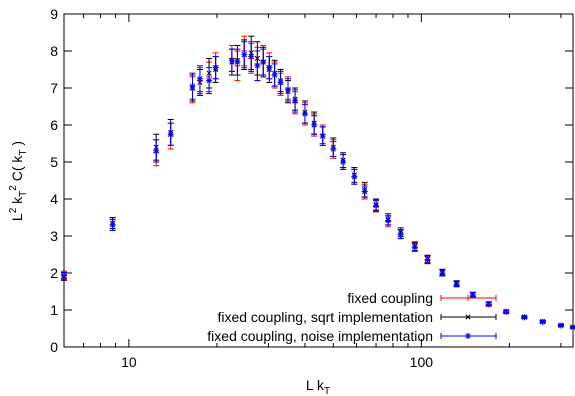 The image size is (575, 396). Describe the element at coordinates (325, 317) in the screenshot. I see `legend-label: fixed coupling, sqrt implementation` at that location.